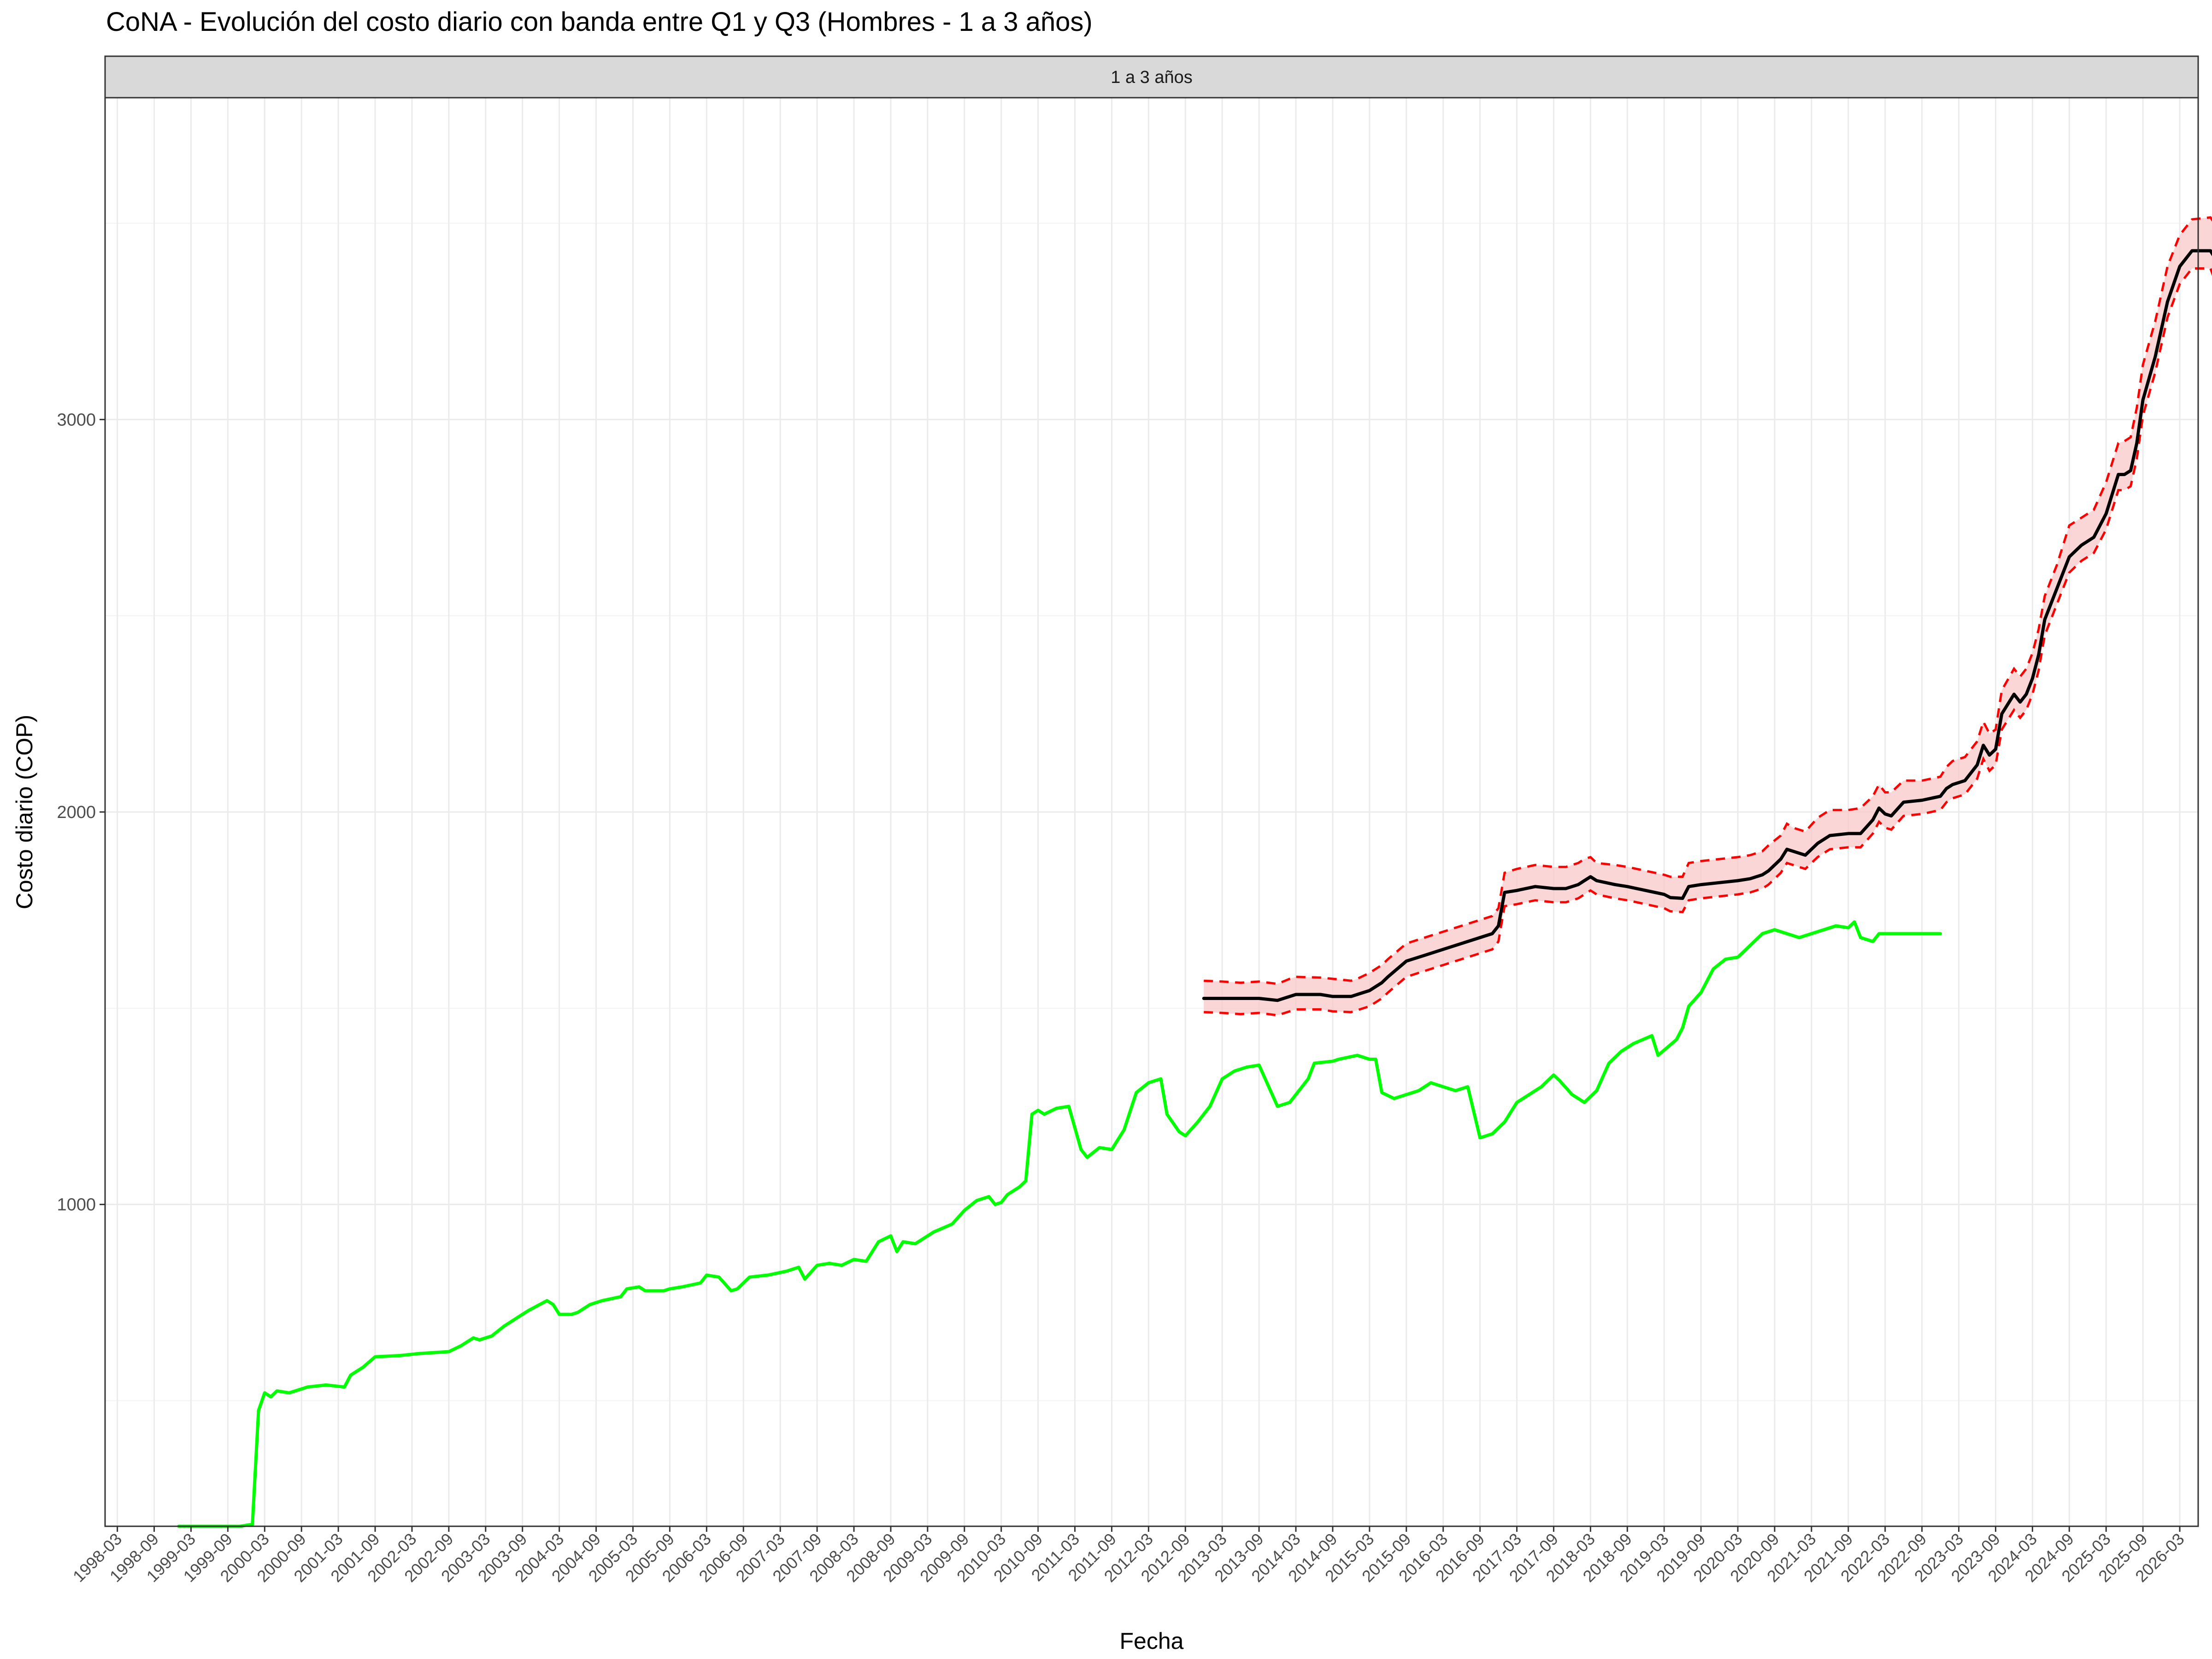  Describe the element at coordinates (76, 419) in the screenshot. I see `y-tick-label: 3000` at that location.